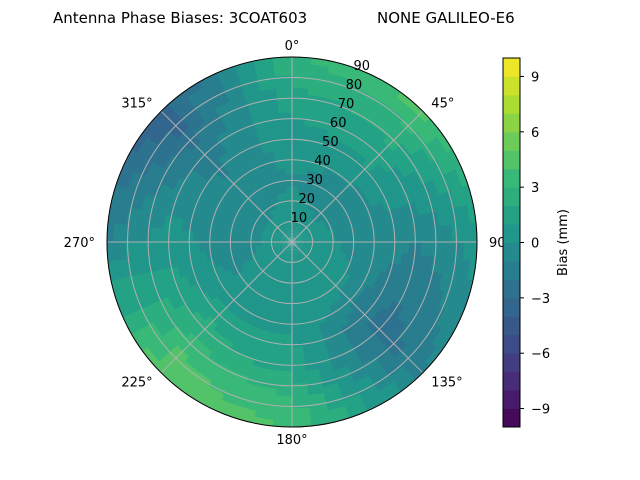 The height and width of the screenshot is (480, 640). What do you see at coordinates (362, 66) in the screenshot?
I see `radial-tick-label: 90` at bounding box center [362, 66].